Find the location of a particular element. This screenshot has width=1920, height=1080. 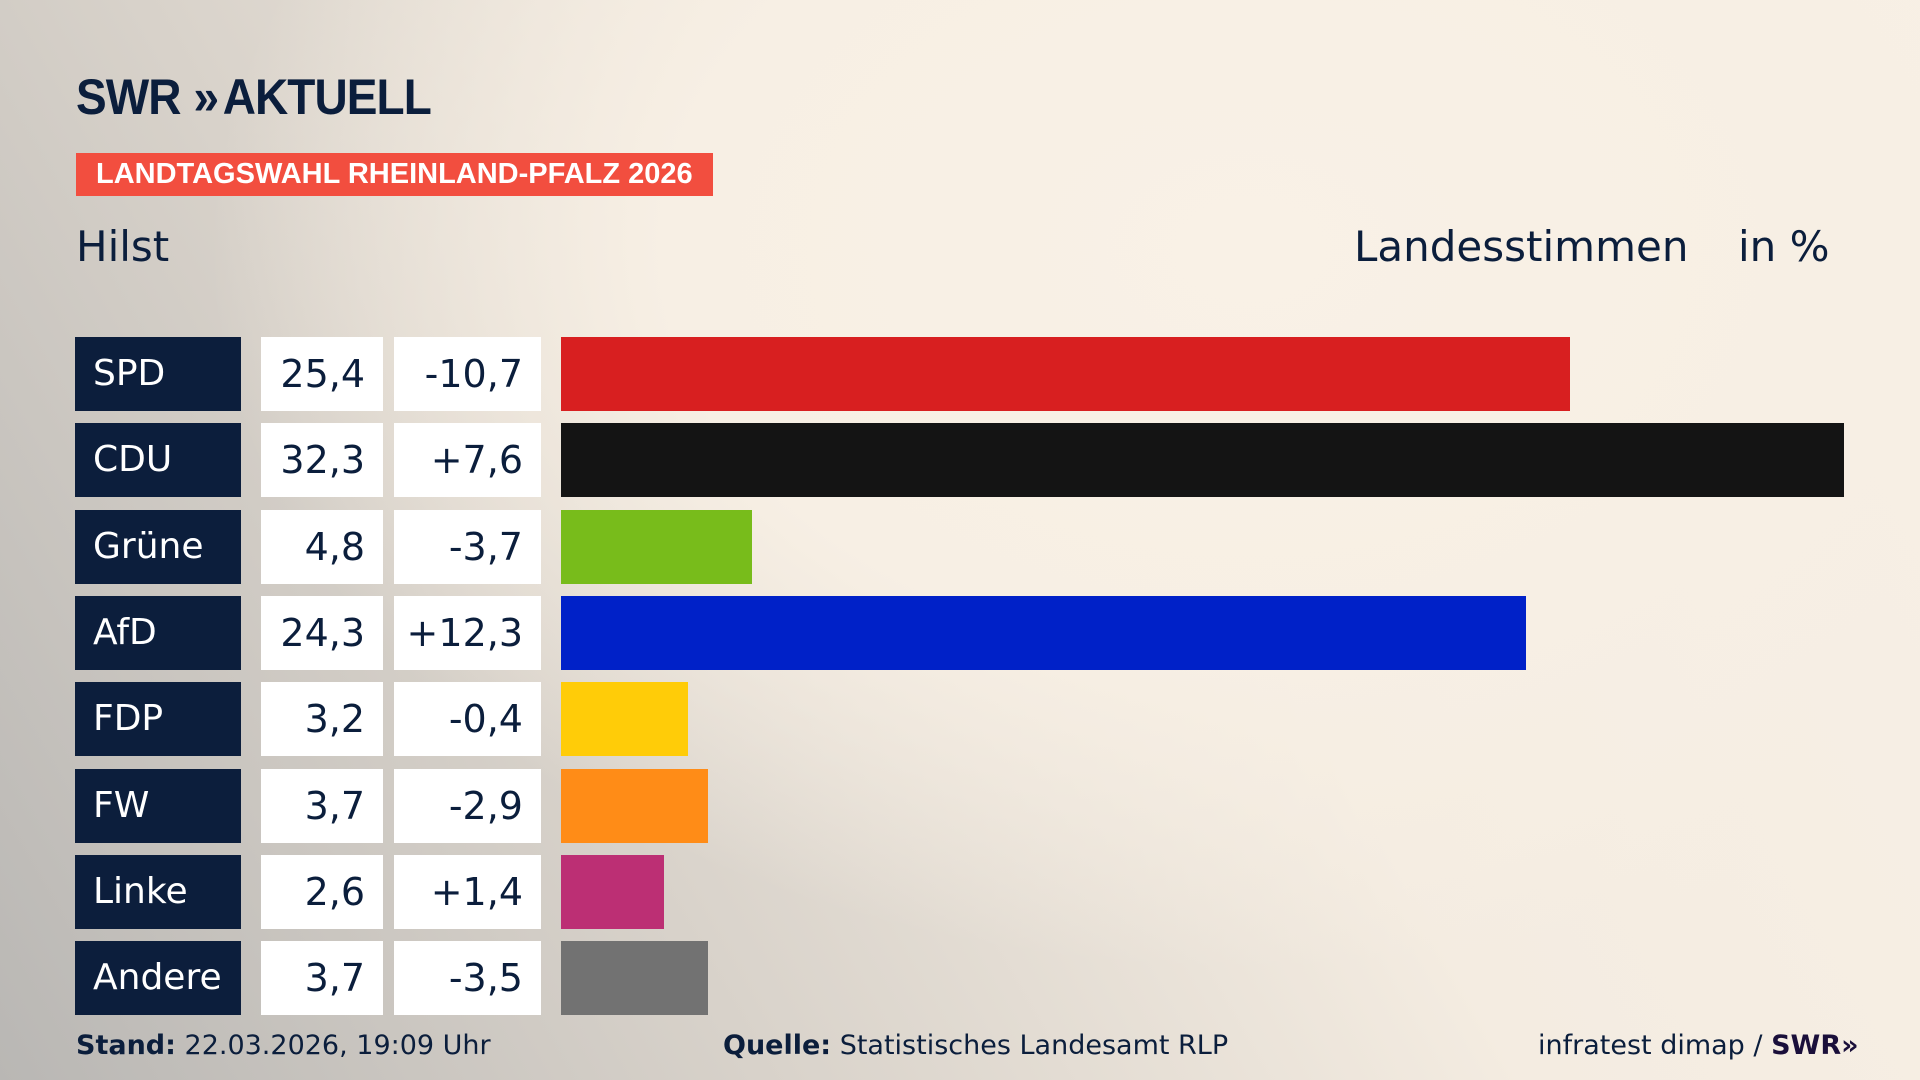

party-row: AfD 24,3 +12,3 is located at coordinates (975, 632).